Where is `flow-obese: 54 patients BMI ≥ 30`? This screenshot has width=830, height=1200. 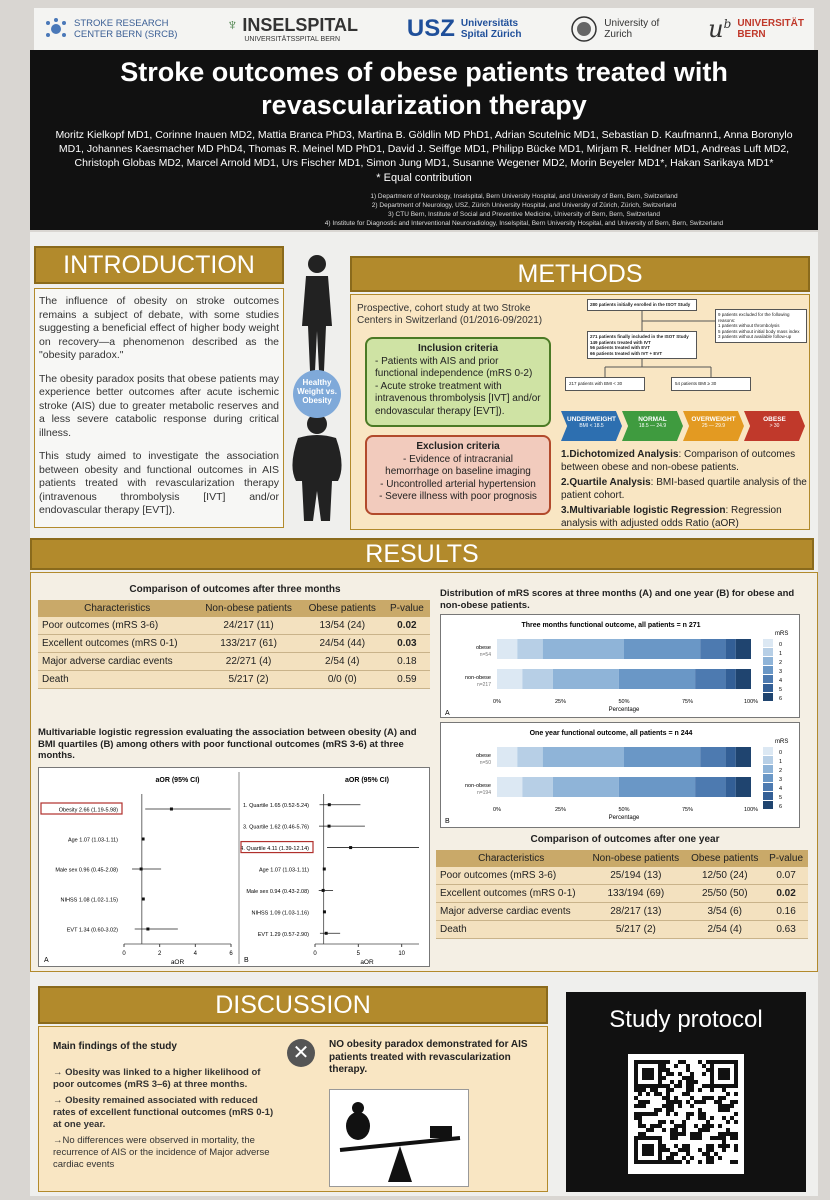 flow-obese: 54 patients BMI ≥ 30 is located at coordinates (711, 384).